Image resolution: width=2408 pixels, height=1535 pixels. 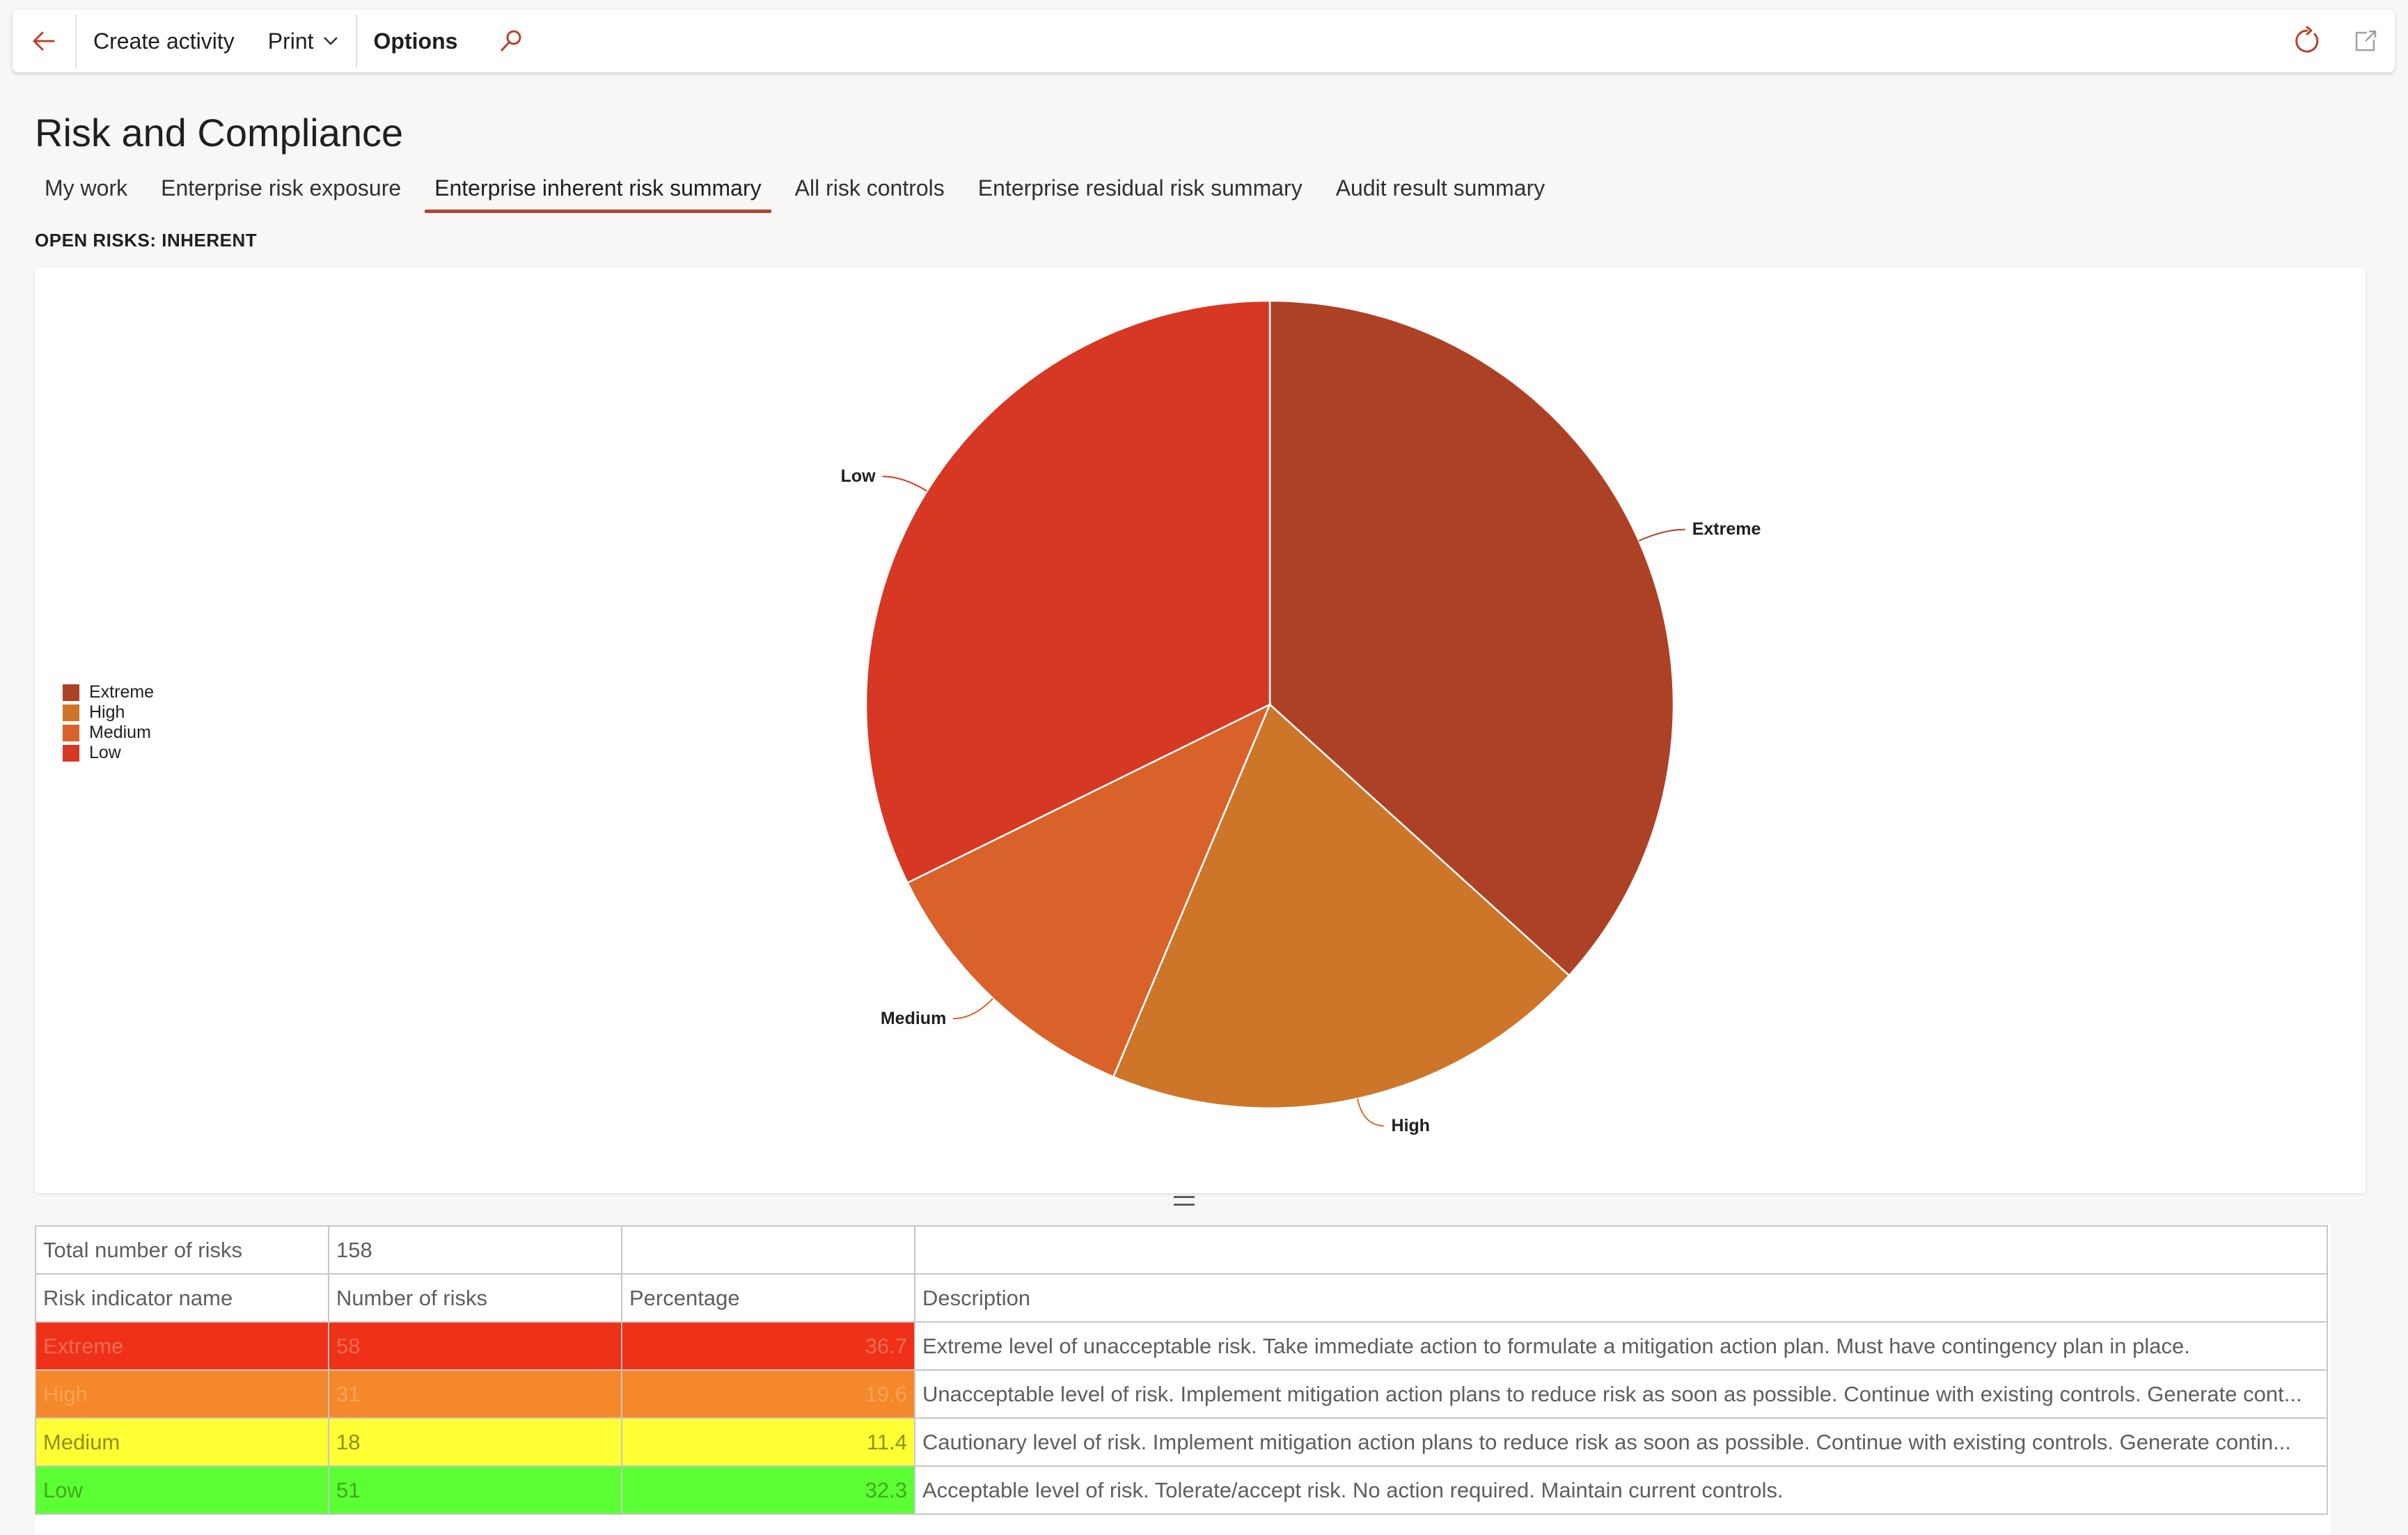 What do you see at coordinates (905, 484) in the screenshot?
I see `leader-line-low` at bounding box center [905, 484].